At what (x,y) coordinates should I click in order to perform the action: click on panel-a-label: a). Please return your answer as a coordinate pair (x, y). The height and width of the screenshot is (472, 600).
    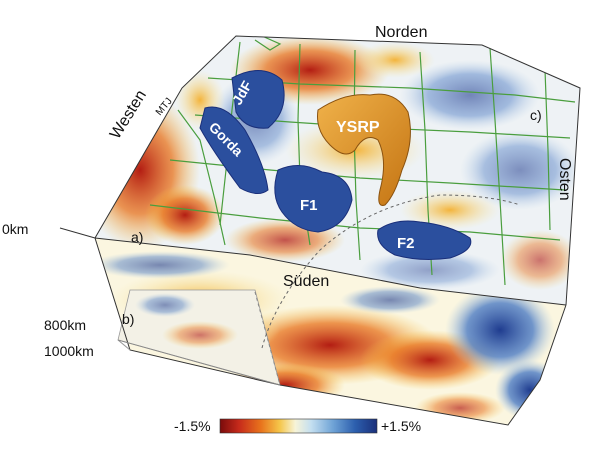
    Looking at the image, I should click on (137, 237).